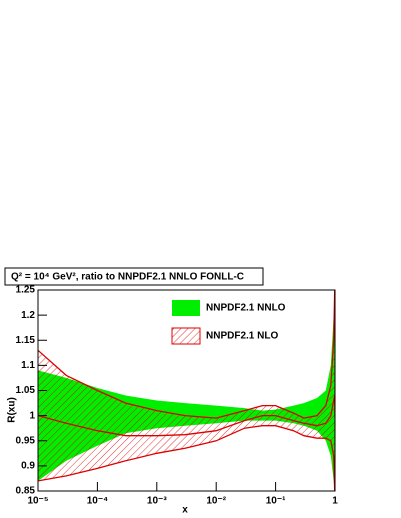 This screenshot has height=518, width=401. I want to click on y-tick-label: 1.2, so click(28, 315).